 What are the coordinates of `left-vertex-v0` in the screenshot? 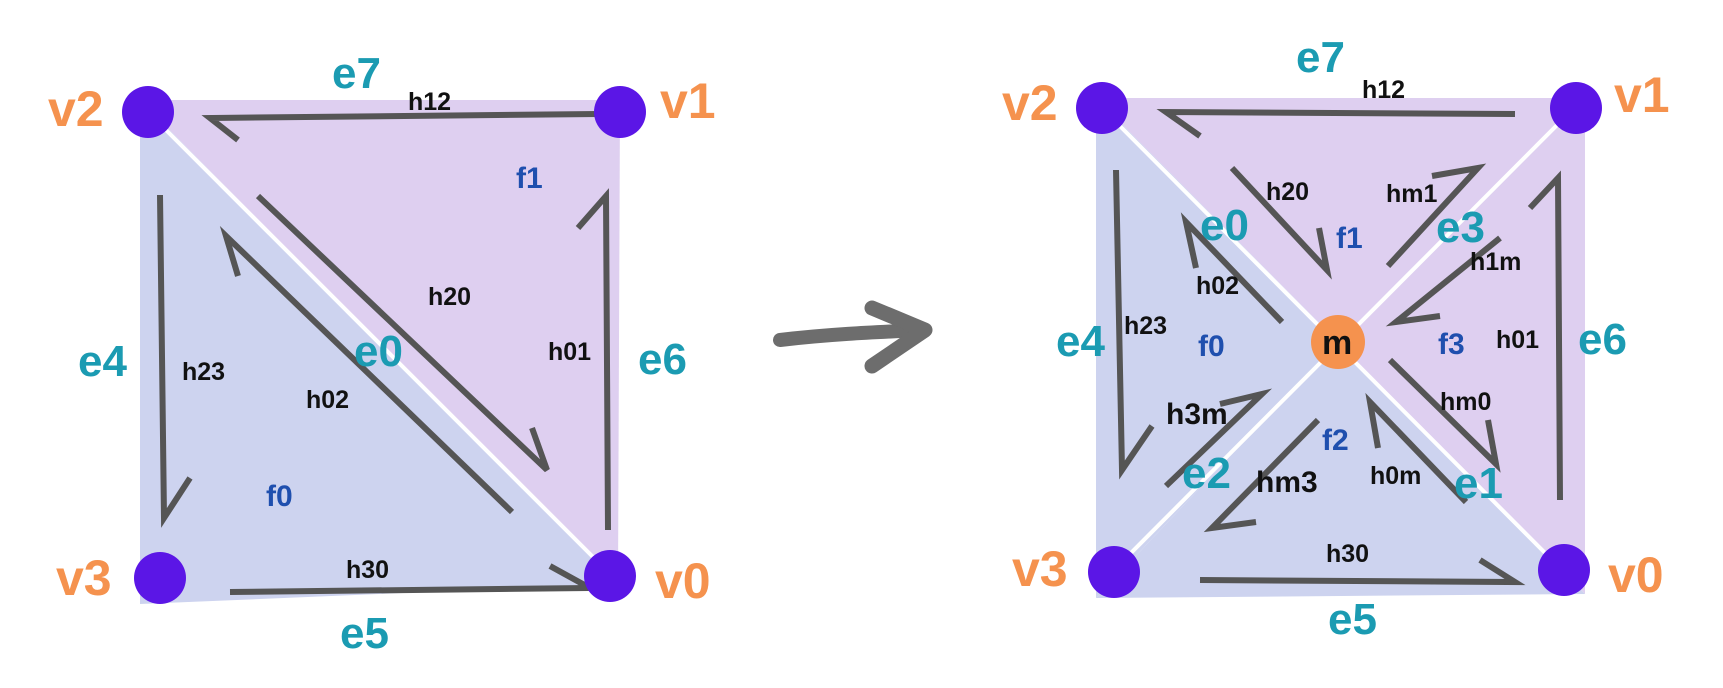 It's located at (610, 576).